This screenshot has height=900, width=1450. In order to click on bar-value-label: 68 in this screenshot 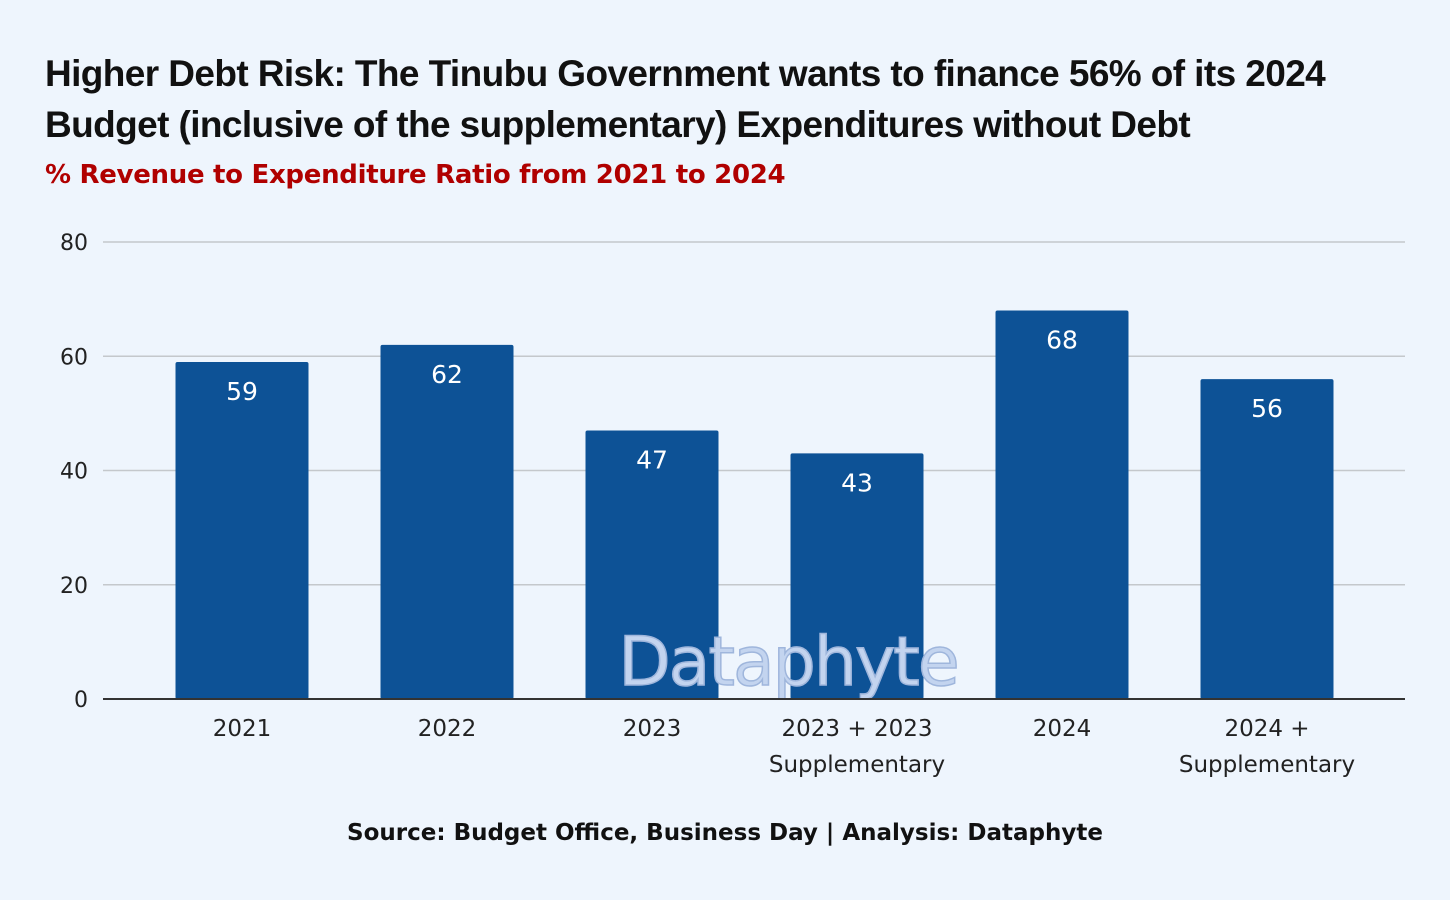, I will do `click(1062, 340)`.